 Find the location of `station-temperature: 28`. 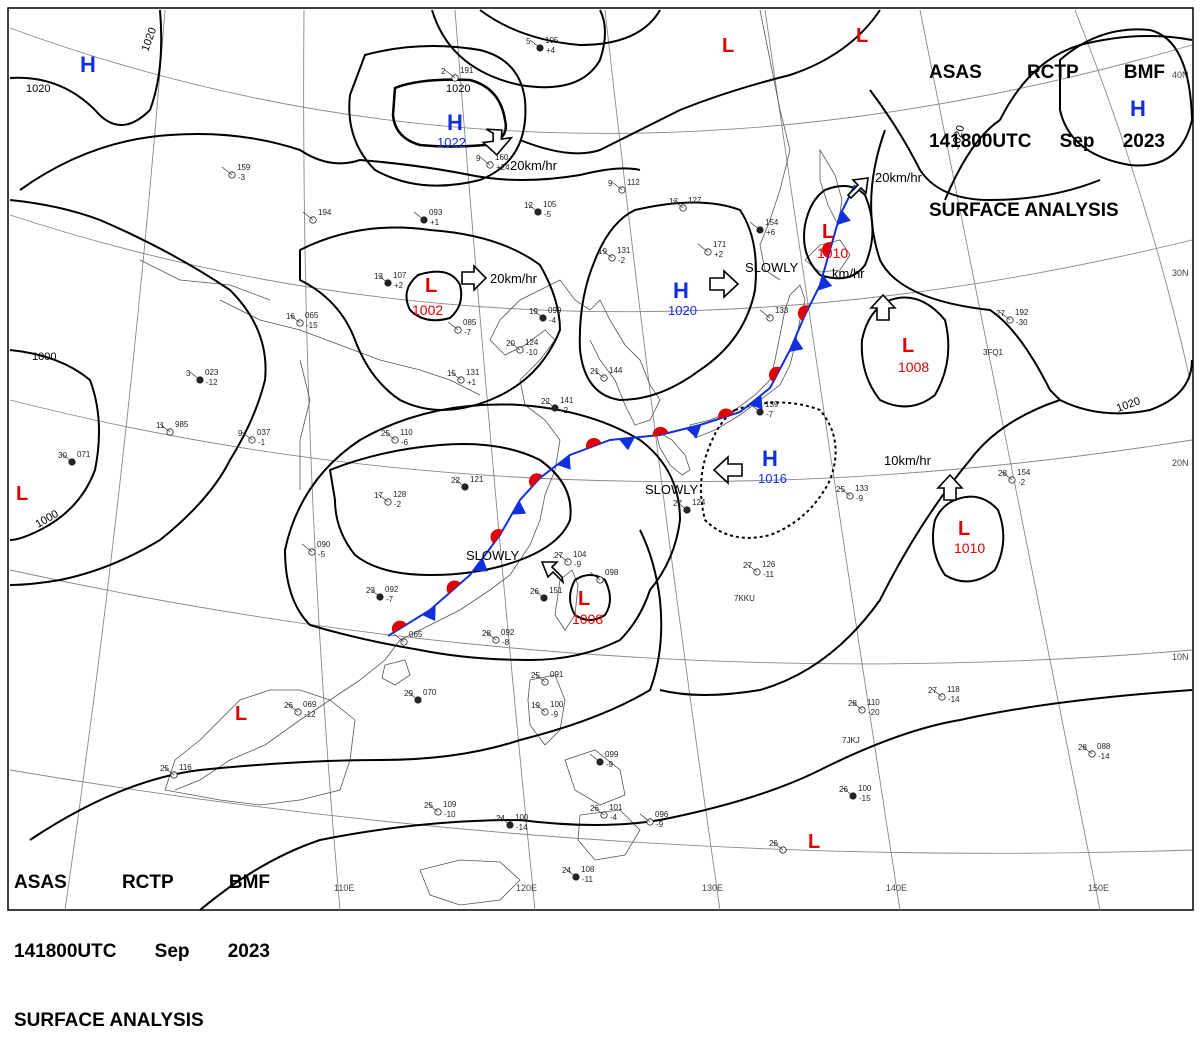

station-temperature: 28 is located at coordinates (852, 703).